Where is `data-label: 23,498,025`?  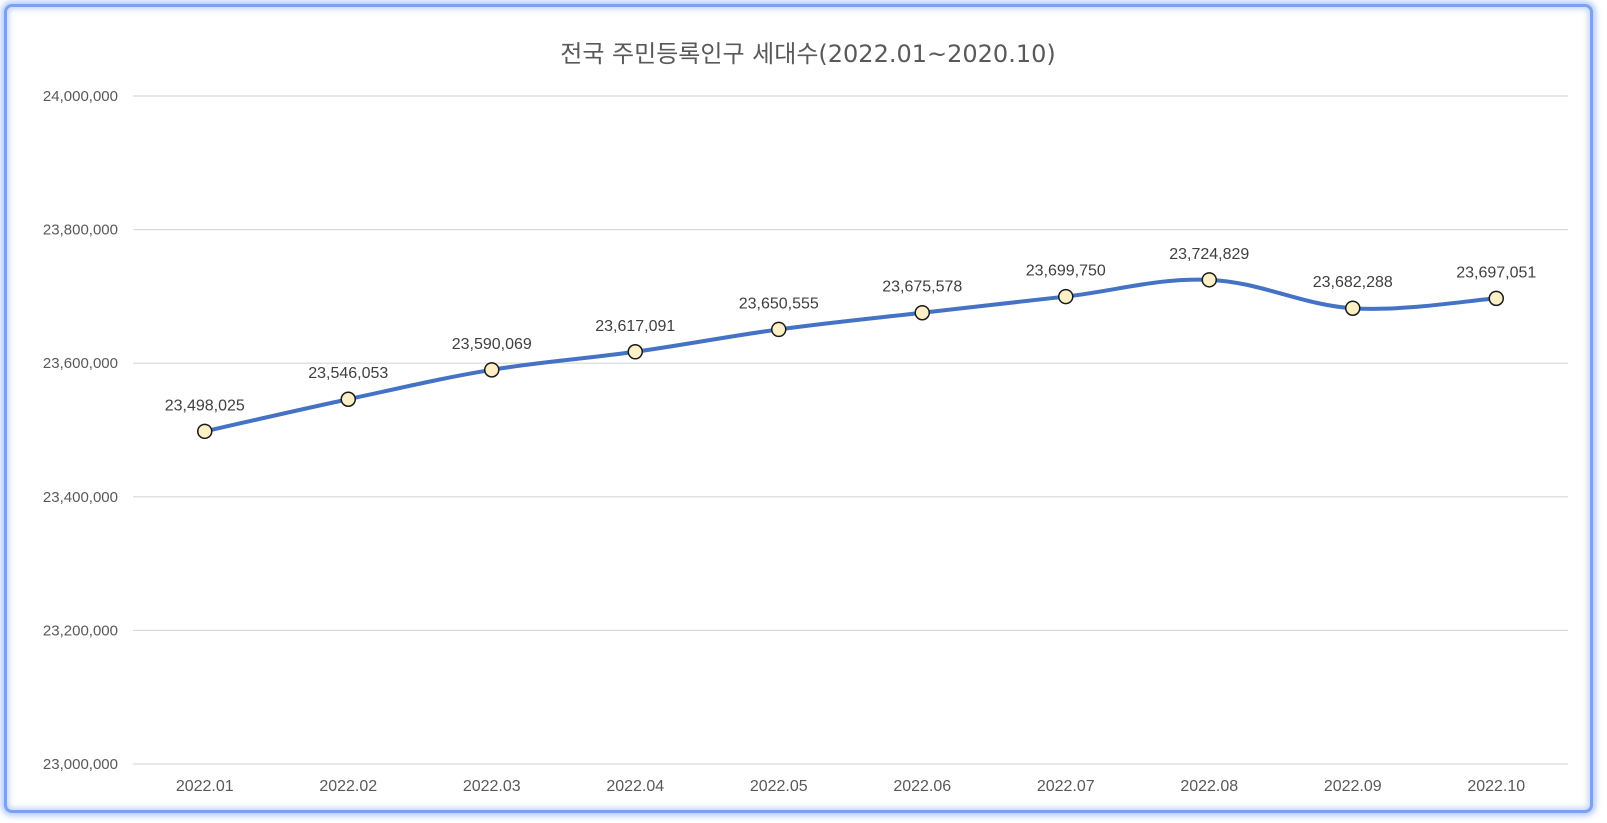 data-label: 23,498,025 is located at coordinates (205, 405).